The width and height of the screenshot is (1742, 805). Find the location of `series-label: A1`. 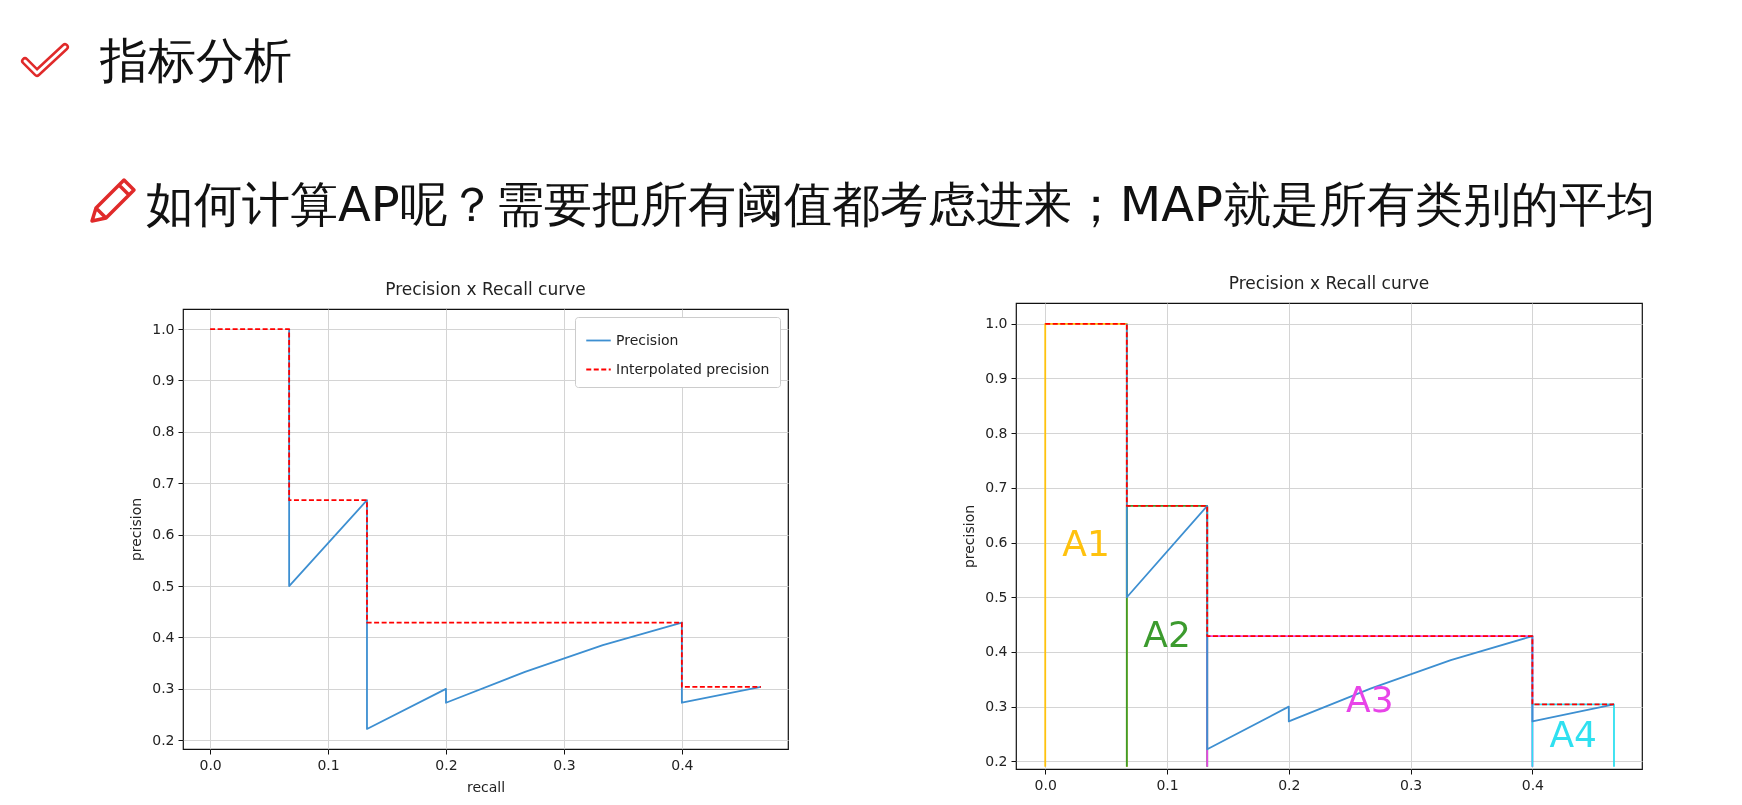

series-label: A1 is located at coordinates (1086, 544).